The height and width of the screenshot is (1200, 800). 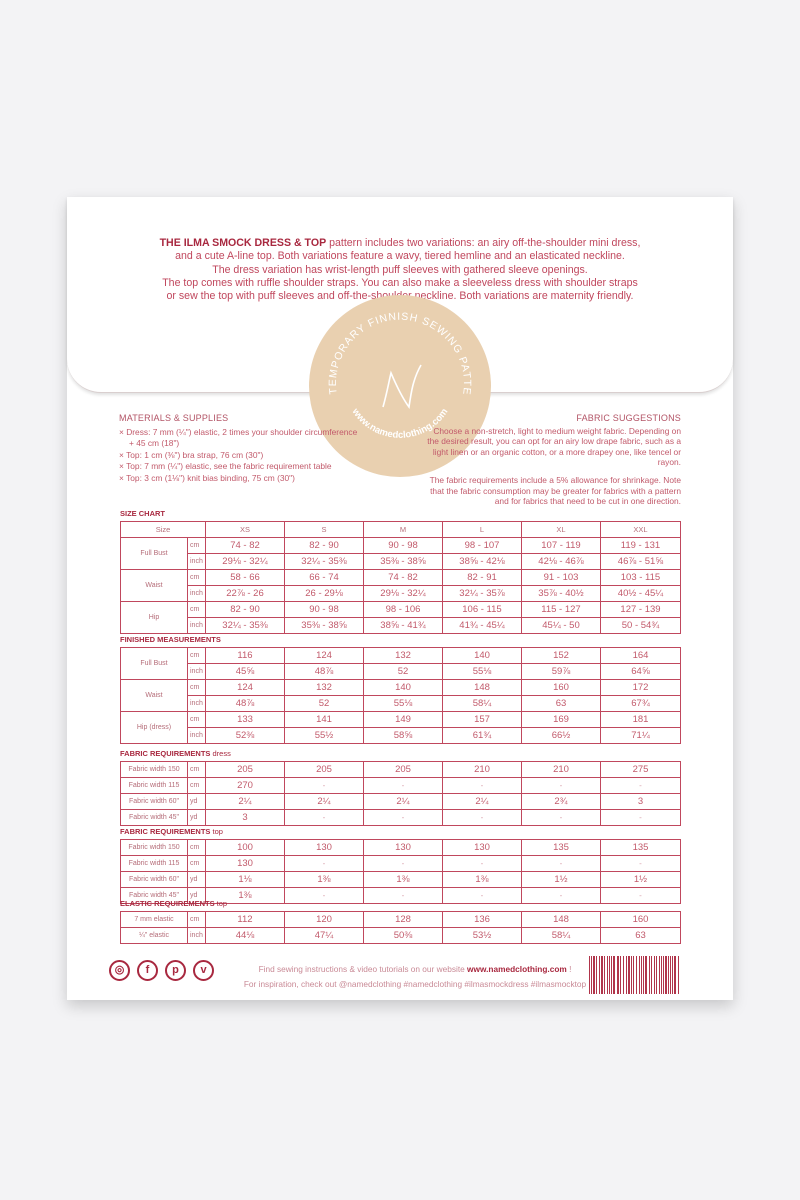 I want to click on row-label: Fabric width 45", so click(x=154, y=817).